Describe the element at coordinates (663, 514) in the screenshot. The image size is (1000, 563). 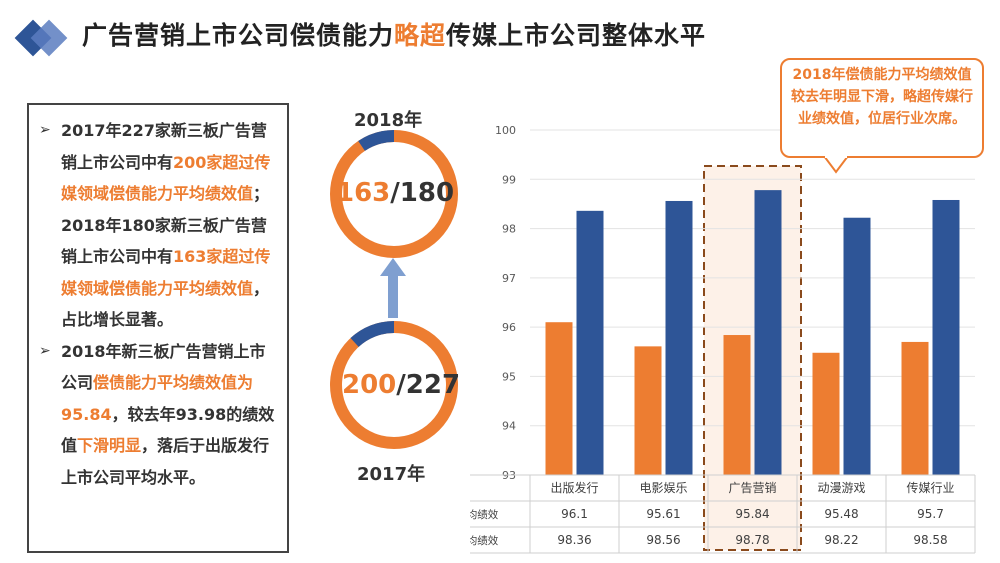
I see `table-cell-value: 95.61` at that location.